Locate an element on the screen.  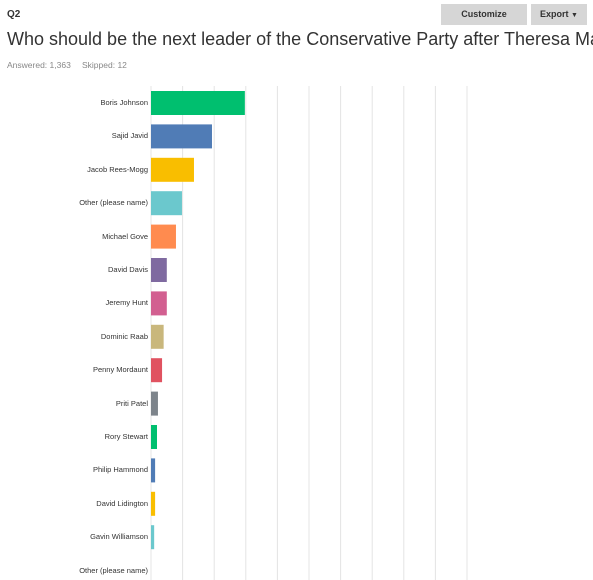
category-label: Michael Gove is located at coordinates (125, 236).